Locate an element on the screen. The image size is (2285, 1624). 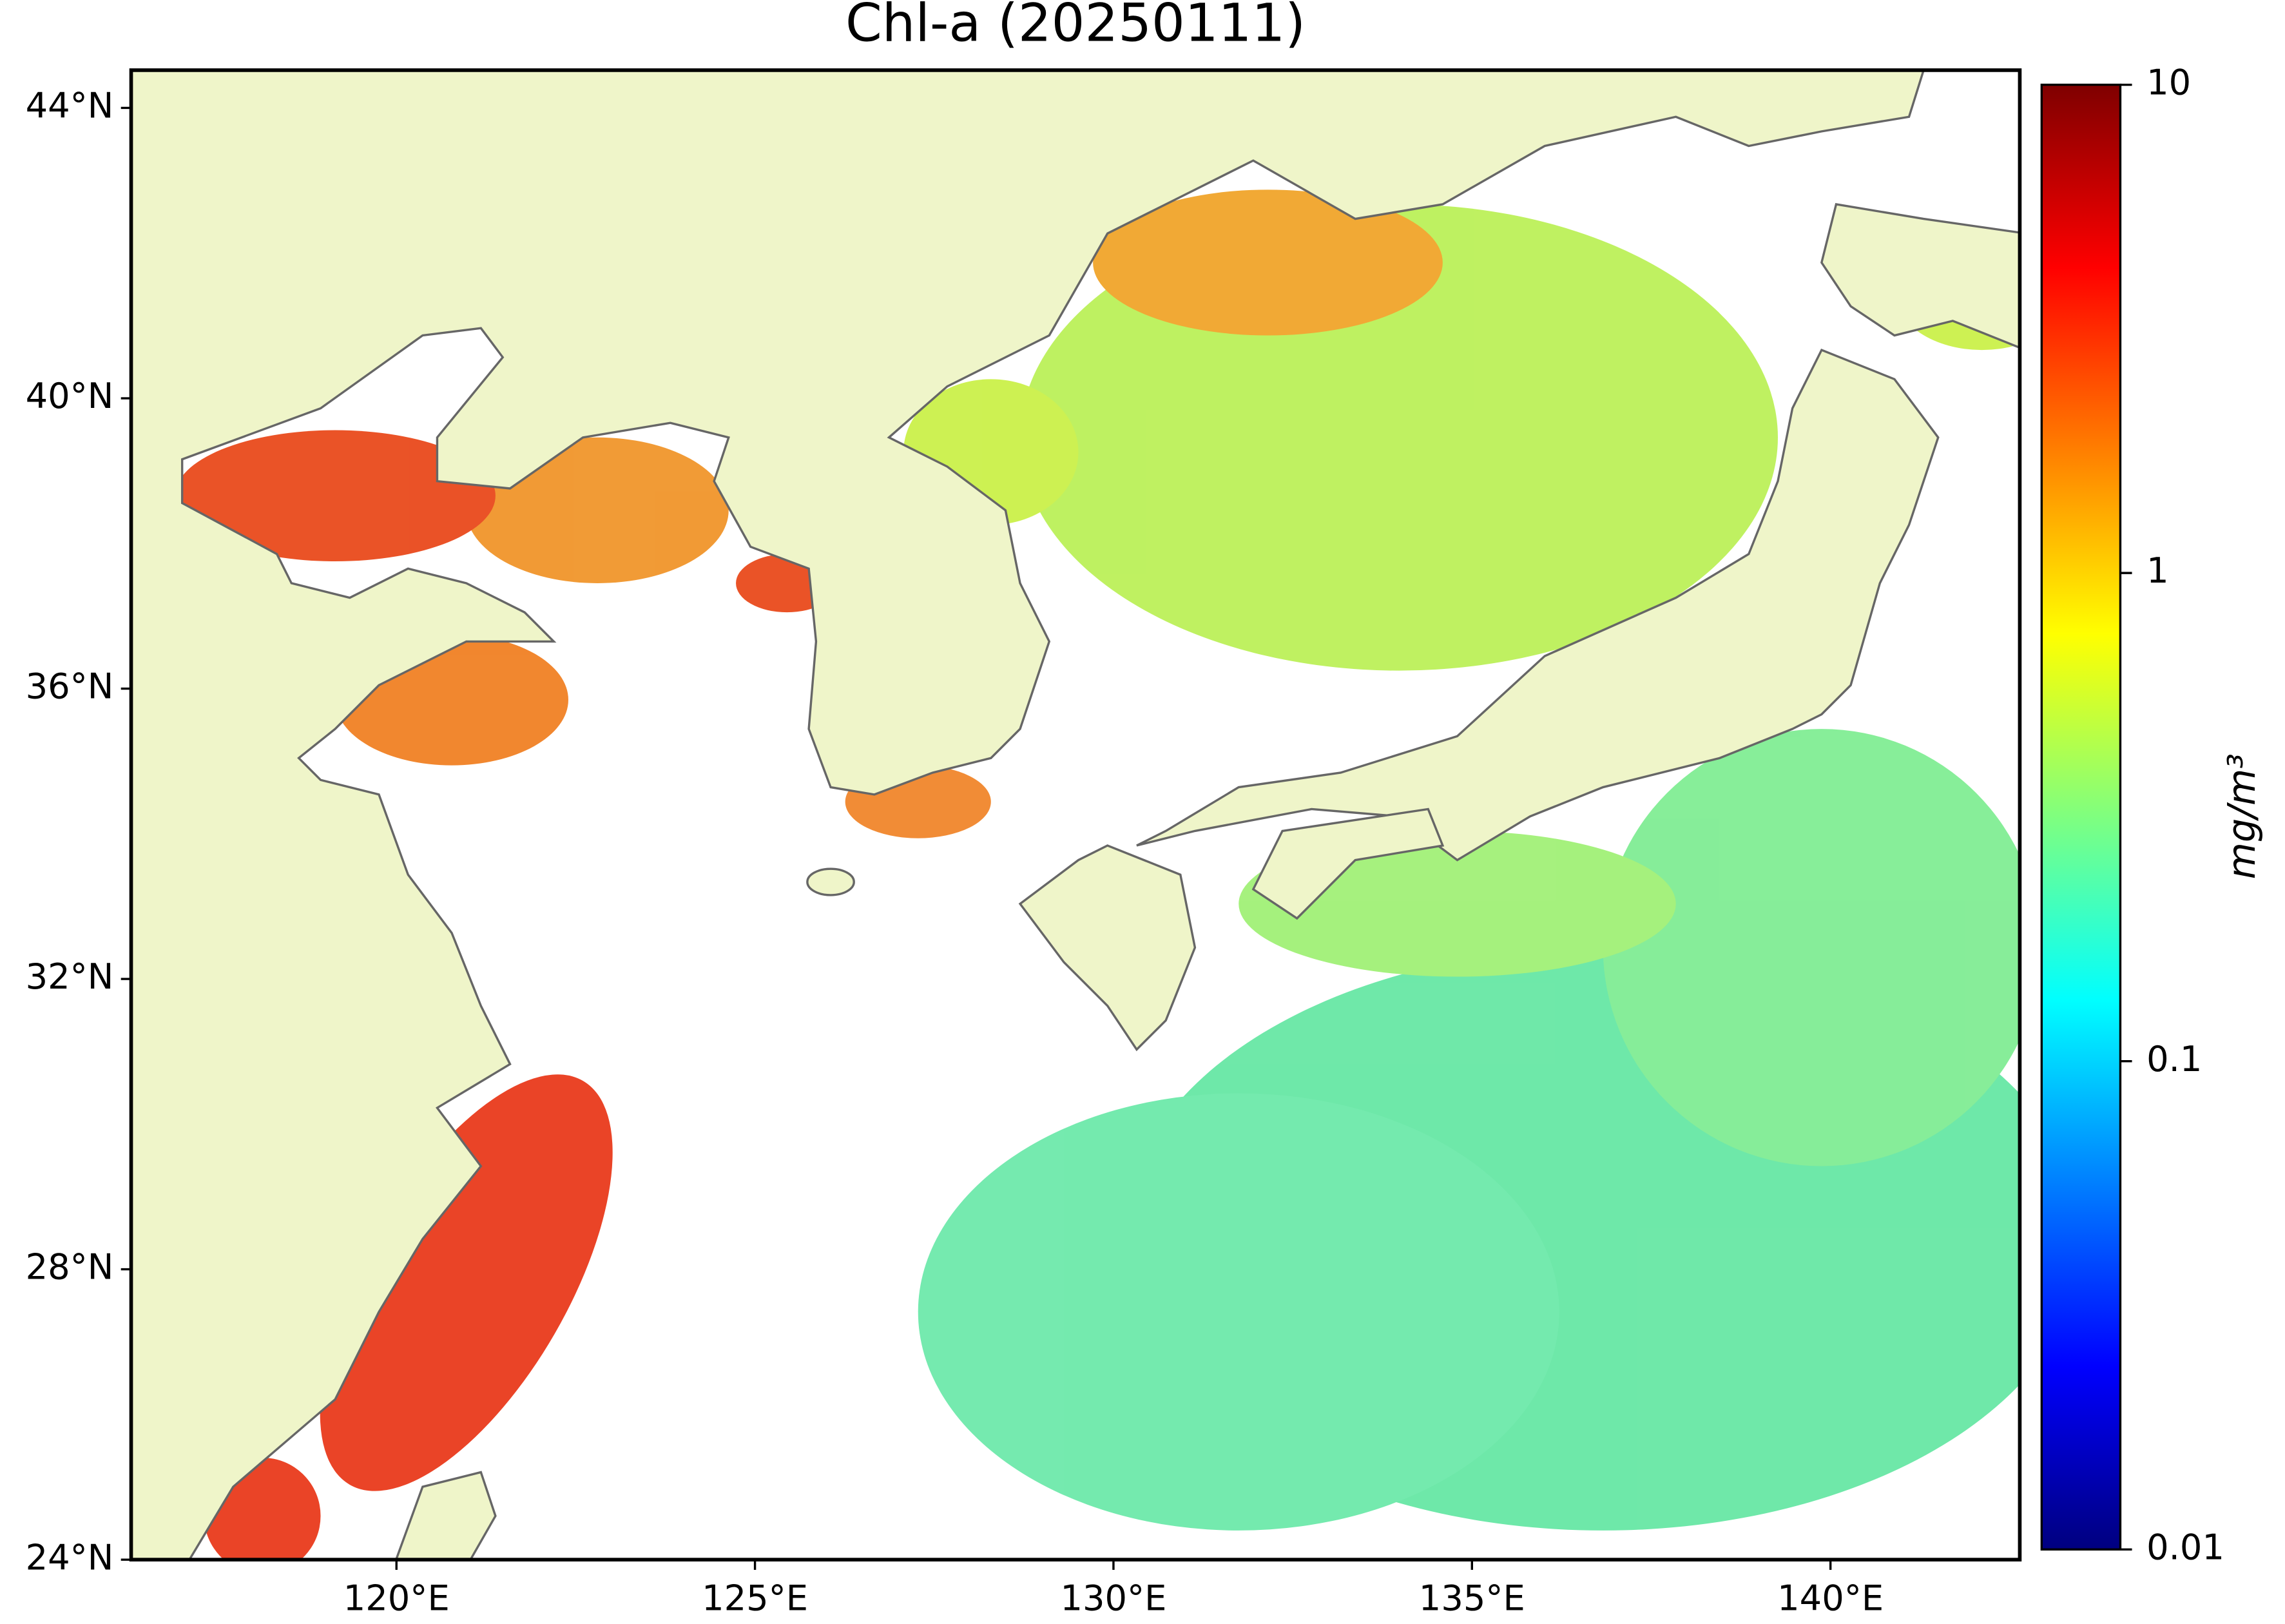
y-tick-label: 32°N is located at coordinates (70, 976).